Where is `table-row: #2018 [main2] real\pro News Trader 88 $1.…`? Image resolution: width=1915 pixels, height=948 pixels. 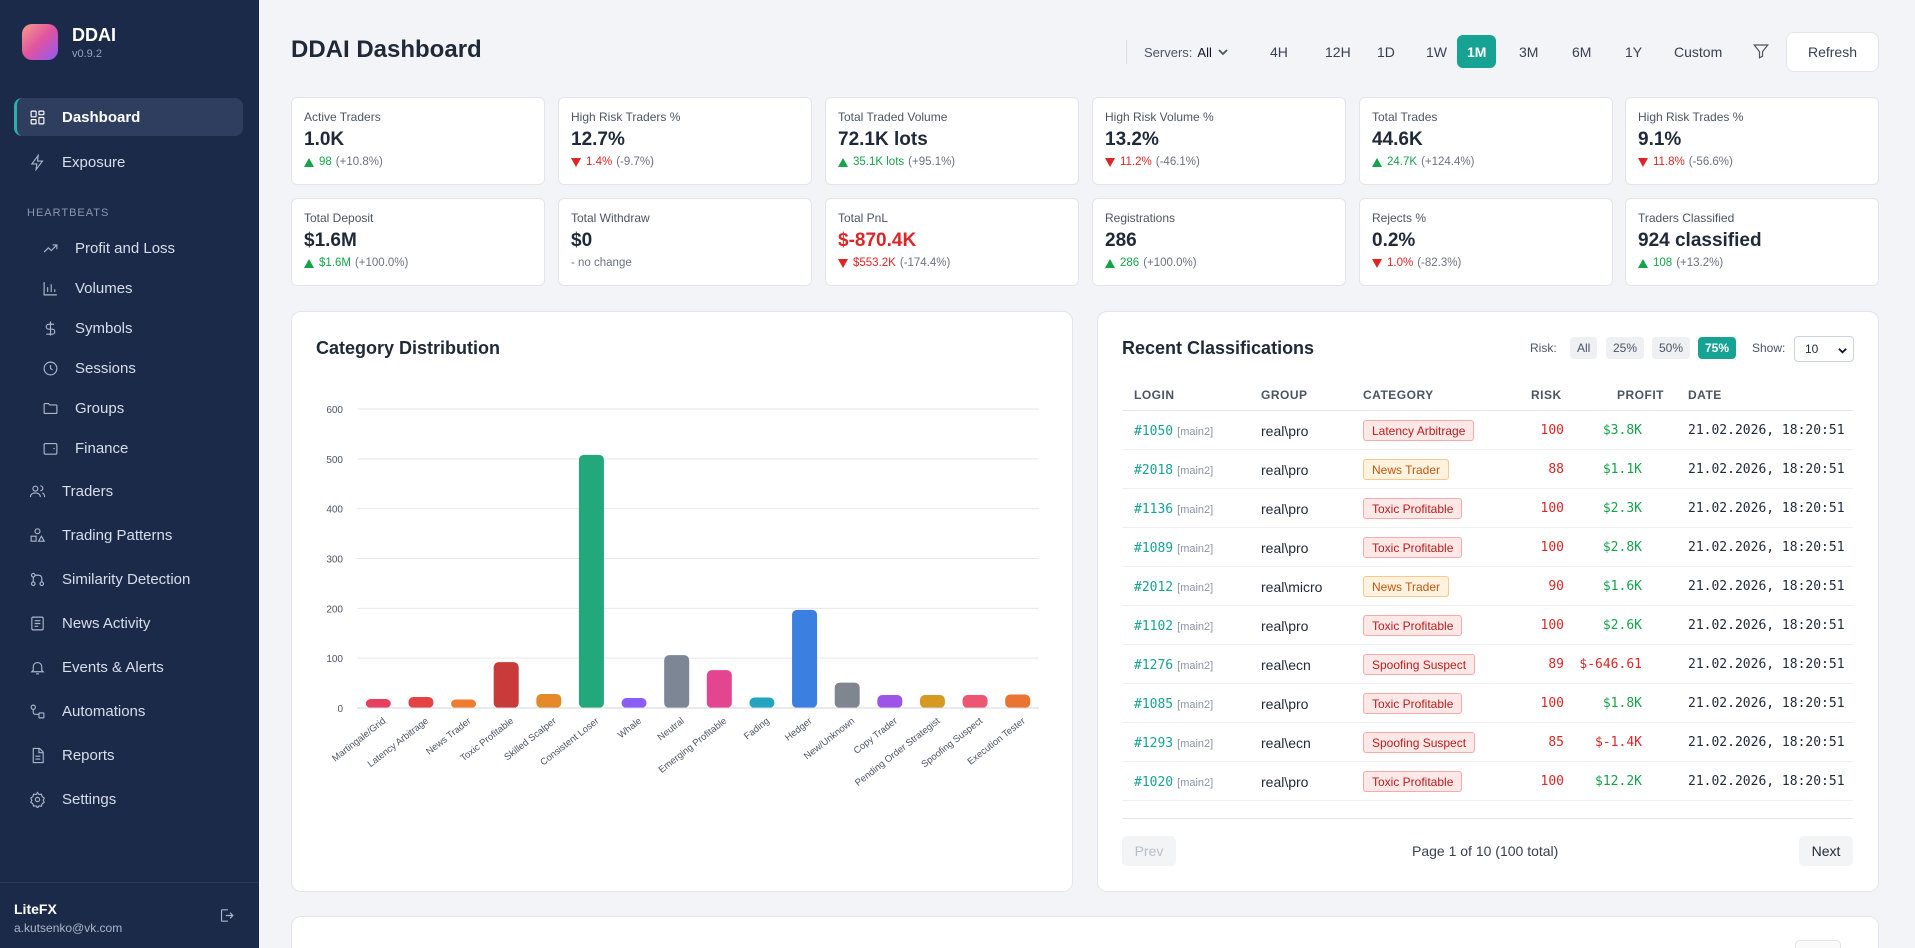
table-row: #2018 [main2] real\pro News Trader 88 $1.… is located at coordinates (1487, 469).